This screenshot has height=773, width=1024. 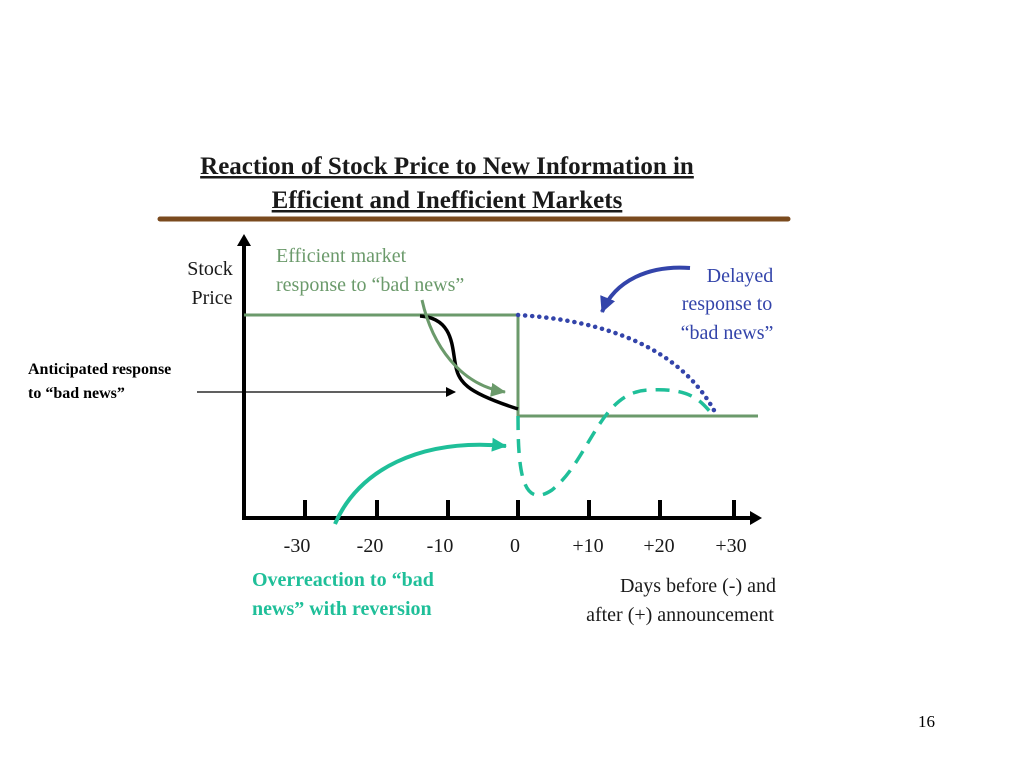 I want to click on anticipated-label-line-2: to “bad news”, so click(x=76, y=393).